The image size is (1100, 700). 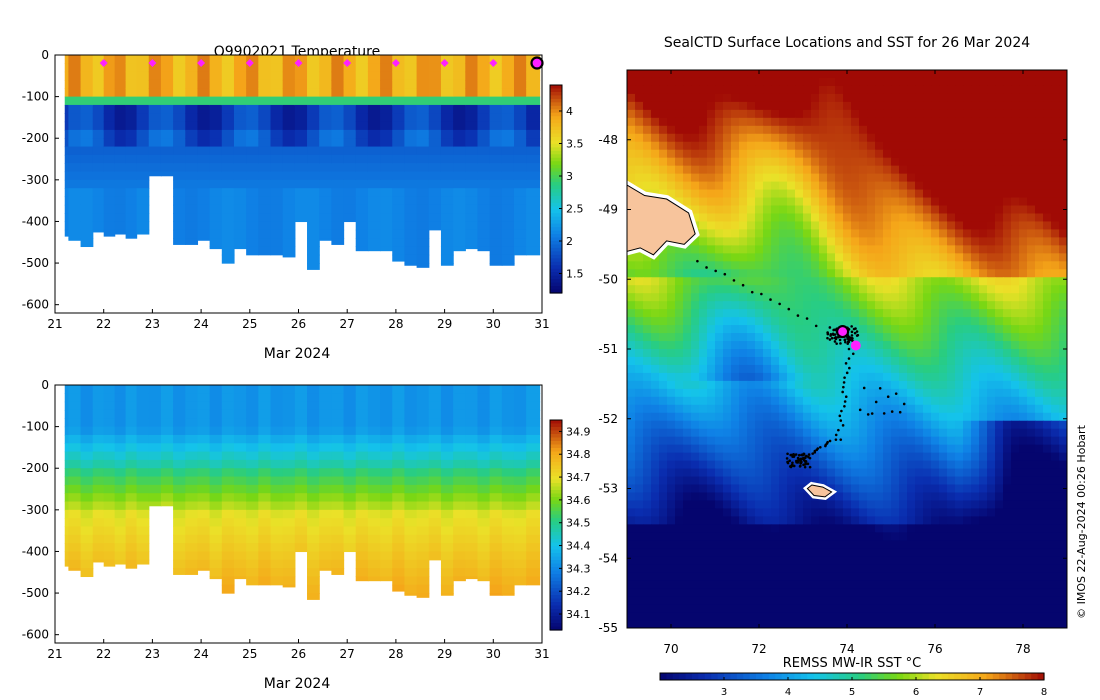 What do you see at coordinates (847, 425) in the screenshot?
I see `sst-row` at bounding box center [847, 425].